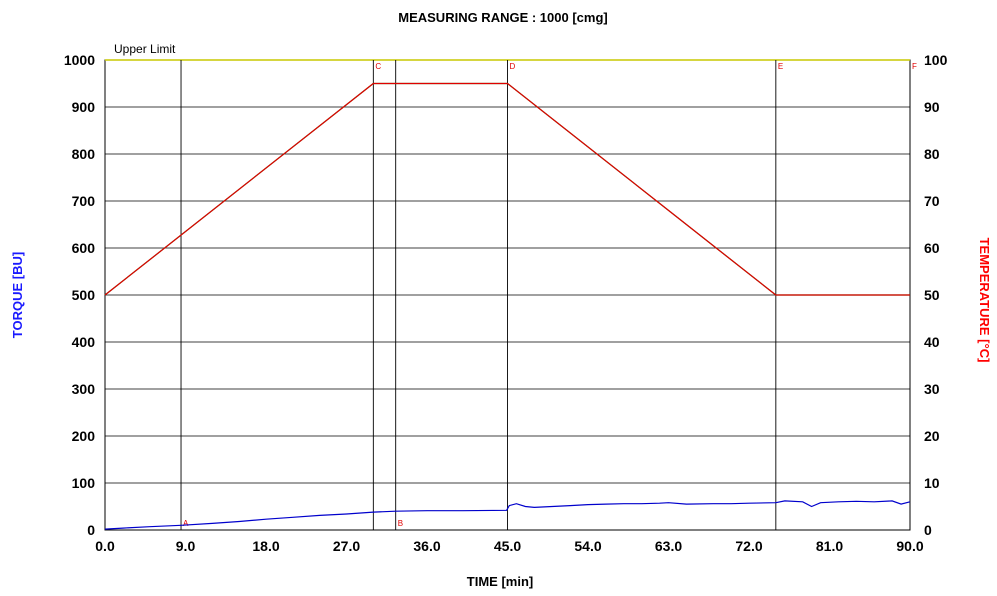  I want to click on y-right-tick-label: 100, so click(936, 60).